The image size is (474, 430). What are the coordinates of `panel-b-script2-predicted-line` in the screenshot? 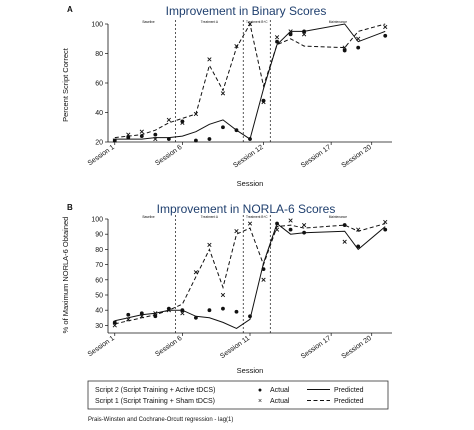 It's located at (250, 275).